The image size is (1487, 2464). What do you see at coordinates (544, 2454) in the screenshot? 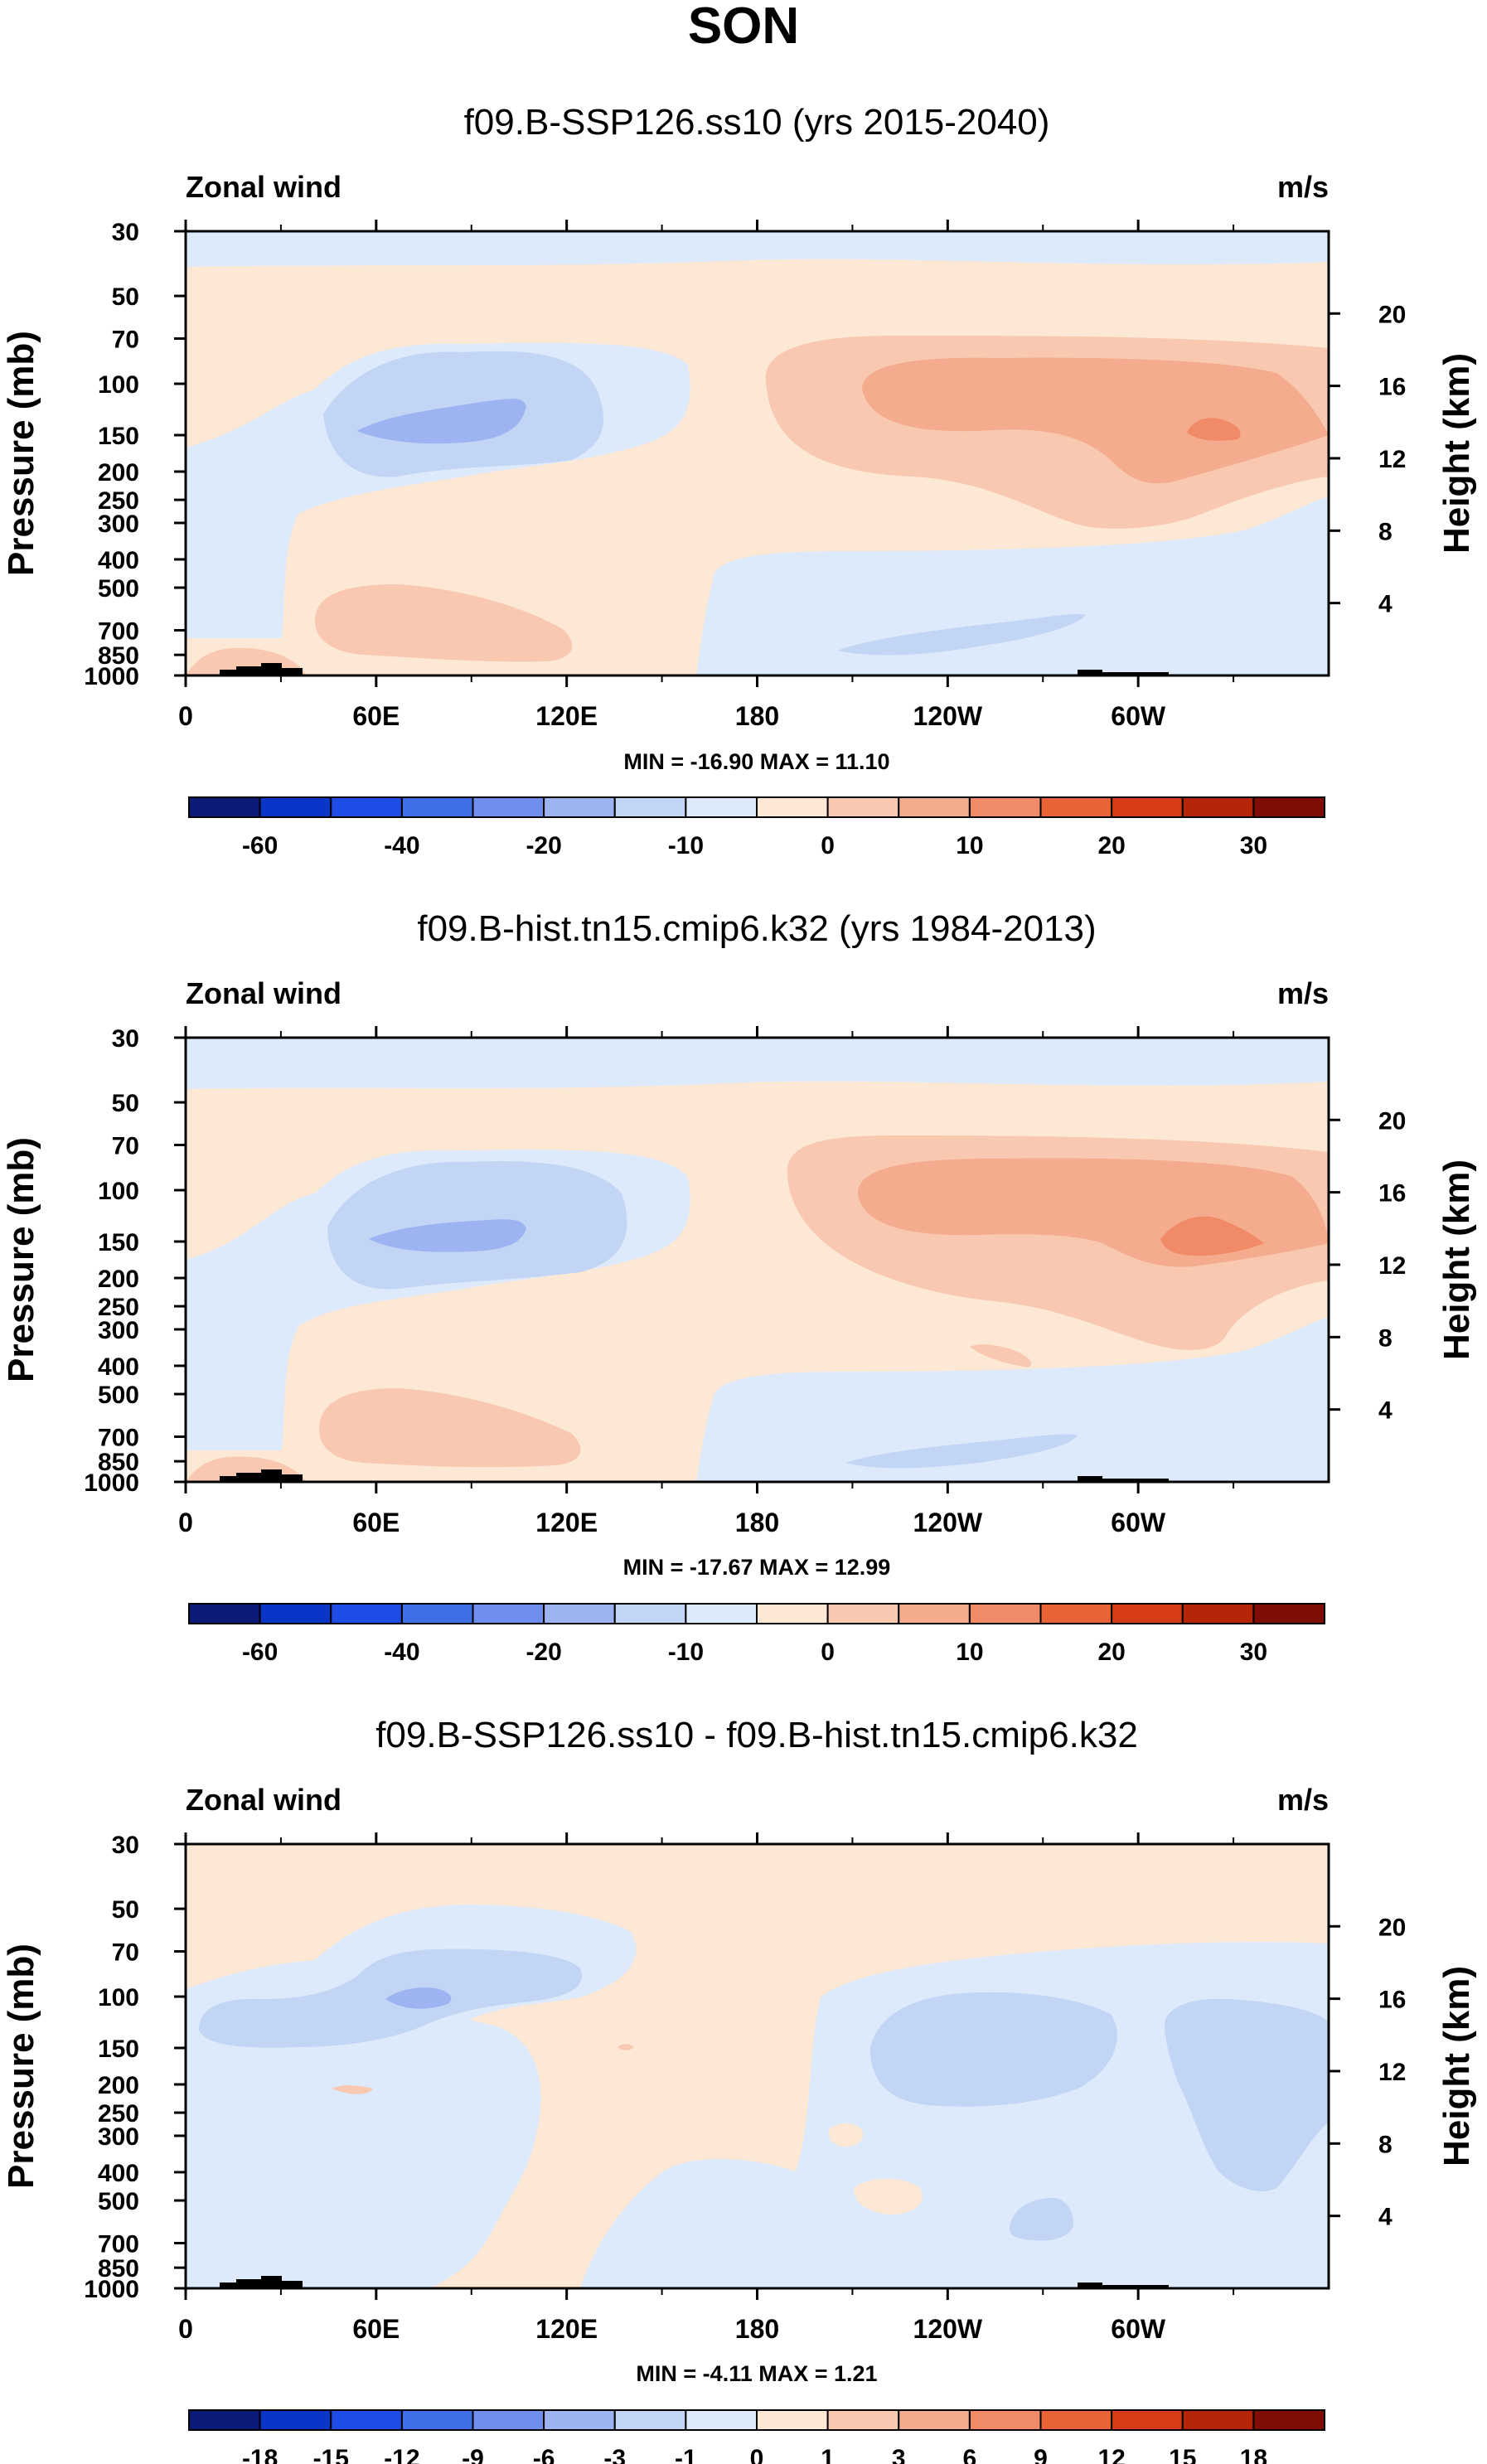
I see `colorbar-label: -6` at bounding box center [544, 2454].